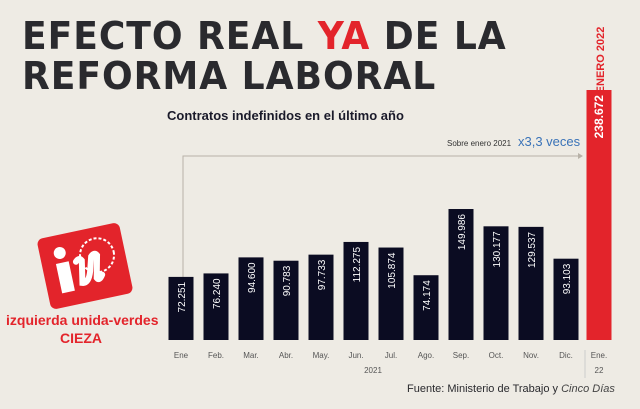  What do you see at coordinates (182, 296) in the screenshot?
I see `value-label-0: 72.251` at bounding box center [182, 296].